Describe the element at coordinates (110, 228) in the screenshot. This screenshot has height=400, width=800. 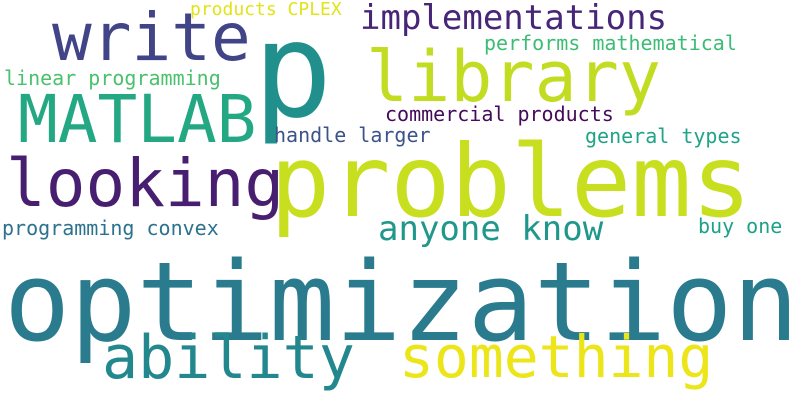
I see `word-programming-convex: programming convex` at that location.